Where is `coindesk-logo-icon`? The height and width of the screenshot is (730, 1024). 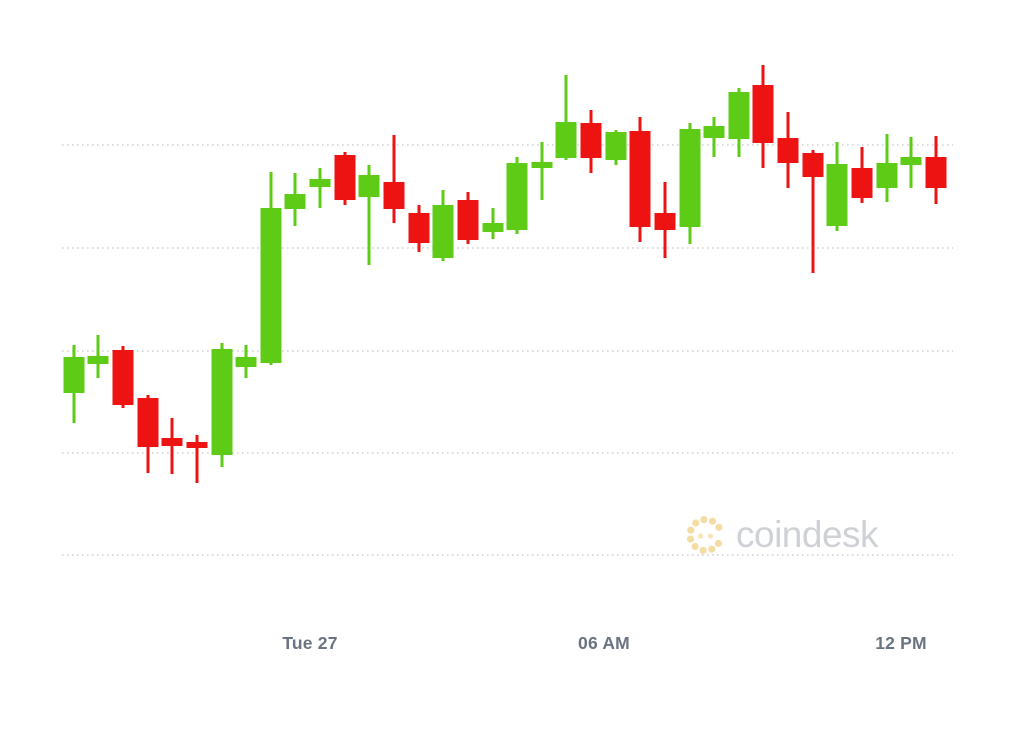
coindesk-logo-icon is located at coordinates (704, 535).